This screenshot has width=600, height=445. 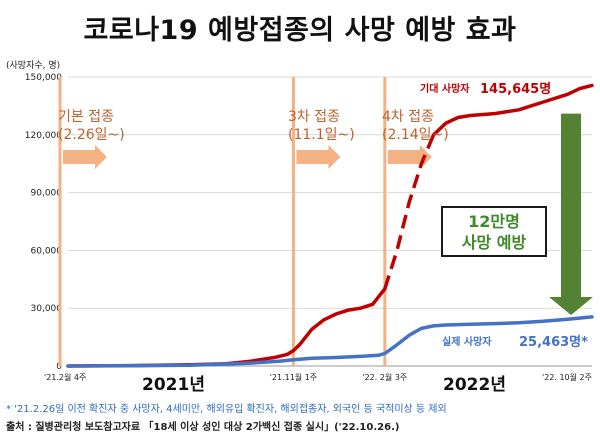 I want to click on prevented-deaths-count: 12만명, so click(x=494, y=221).